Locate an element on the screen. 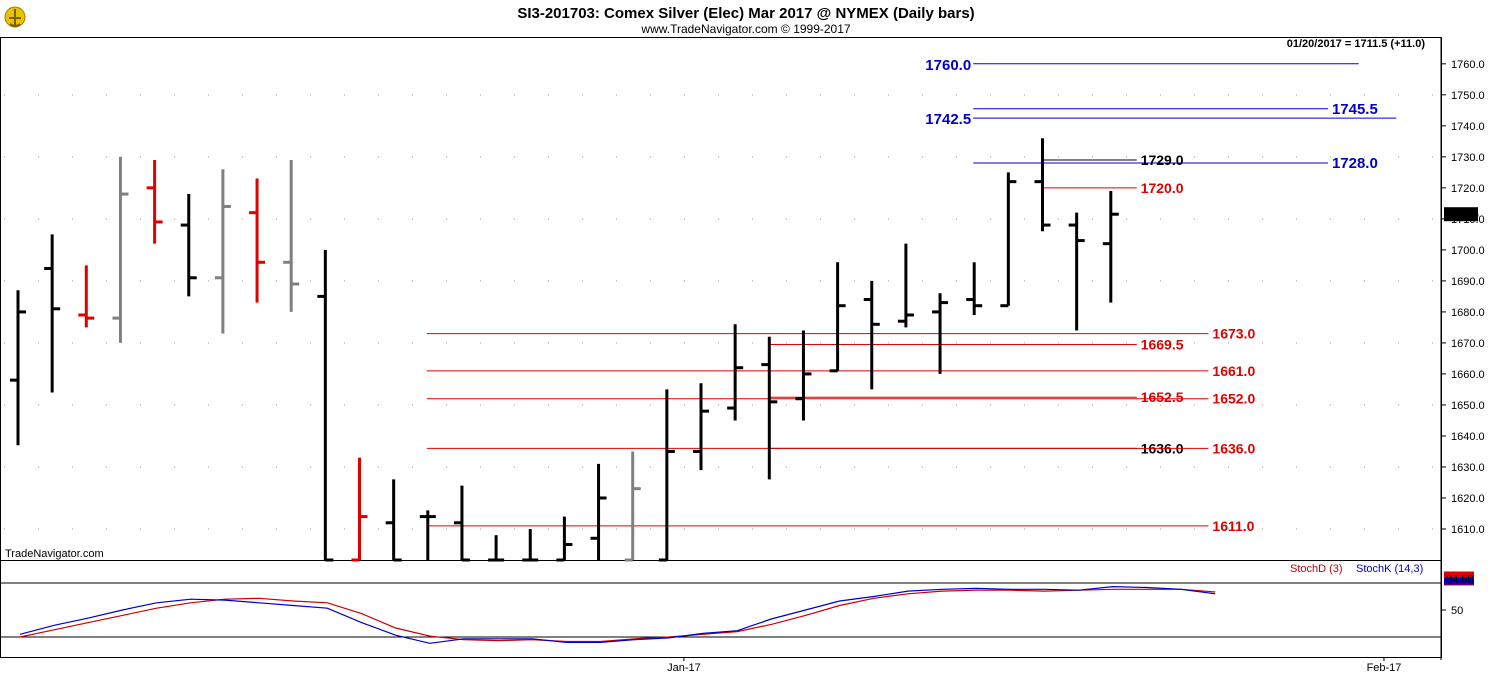  stoch-panel: 50 84.68 is located at coordinates (737, 607).